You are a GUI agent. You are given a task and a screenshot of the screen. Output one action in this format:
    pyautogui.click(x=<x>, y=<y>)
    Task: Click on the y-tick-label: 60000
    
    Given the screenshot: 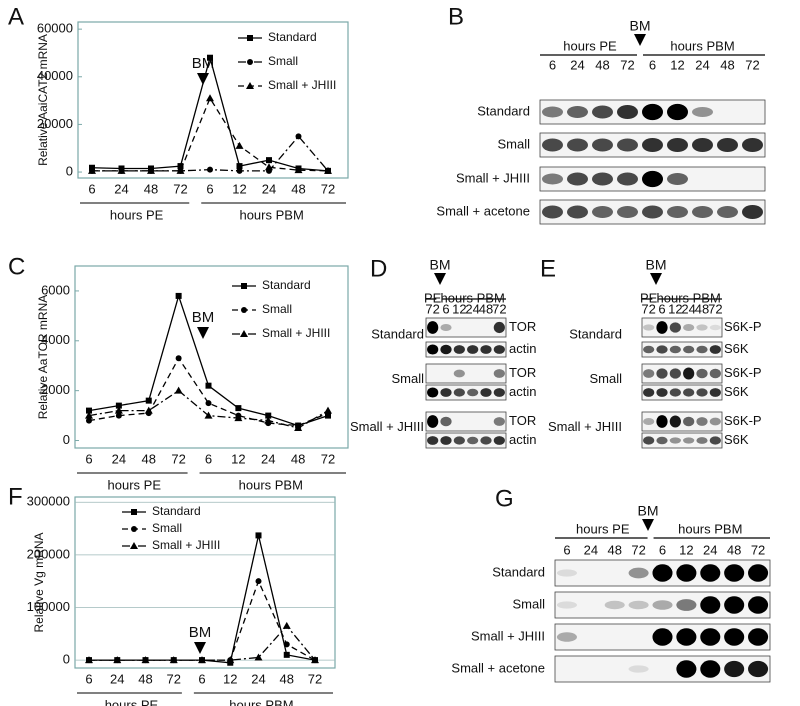 What is the action you would take?
    pyautogui.click(x=55, y=28)
    